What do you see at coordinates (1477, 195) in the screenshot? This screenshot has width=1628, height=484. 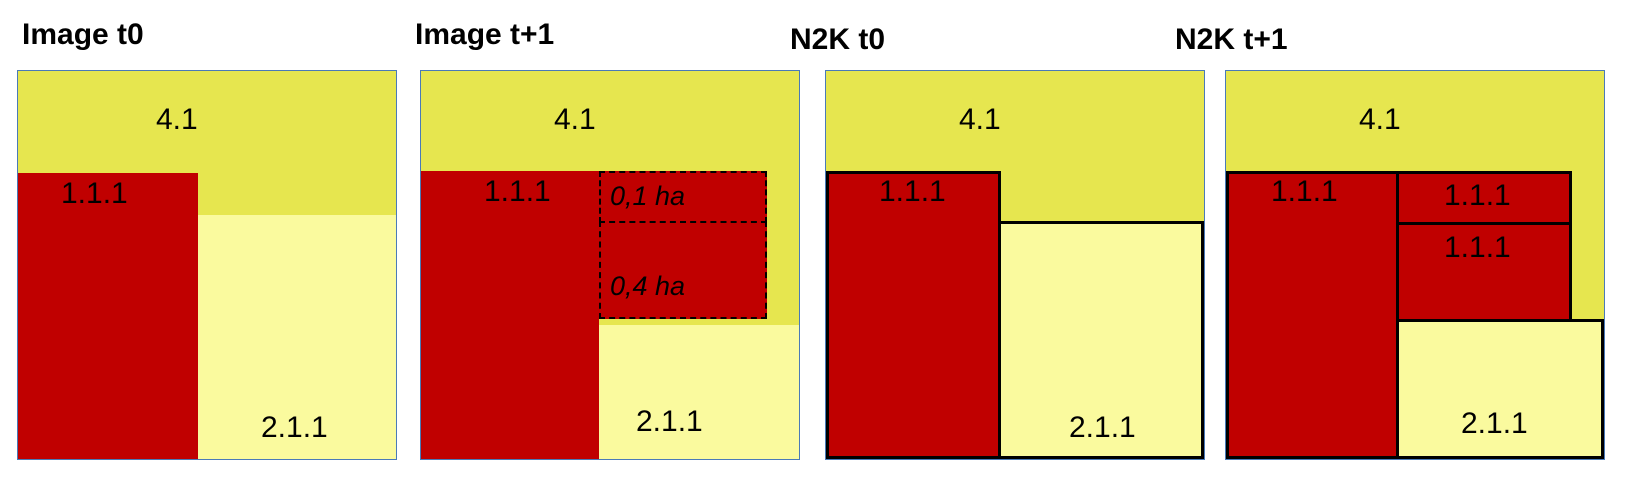 I see `label-1-1-1-new-small: 1.1.1` at bounding box center [1477, 195].